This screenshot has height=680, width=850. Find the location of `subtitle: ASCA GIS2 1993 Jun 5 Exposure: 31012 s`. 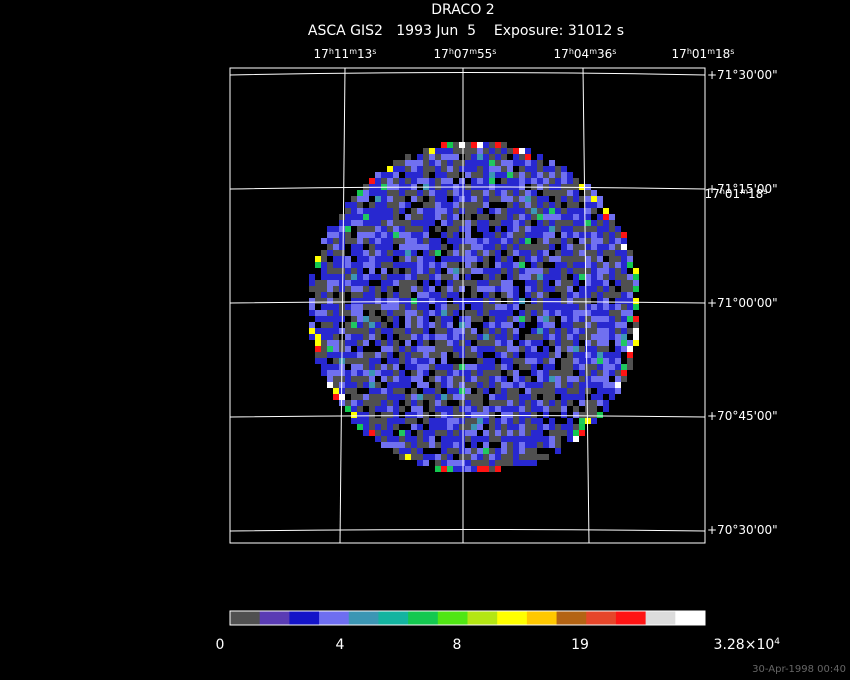

subtitle: ASCA GIS2 1993 Jun 5 Exposure: 31012 s is located at coordinates (466, 31).